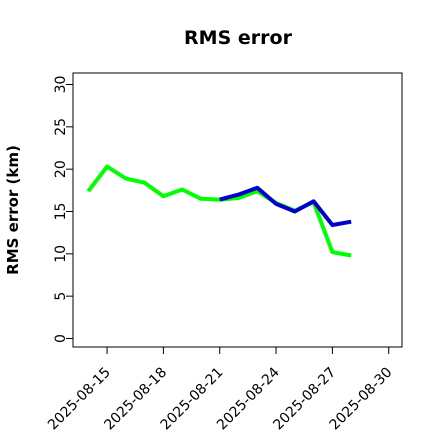  What do you see at coordinates (61, 296) in the screenshot?
I see `y-tick-label: 5` at bounding box center [61, 296].